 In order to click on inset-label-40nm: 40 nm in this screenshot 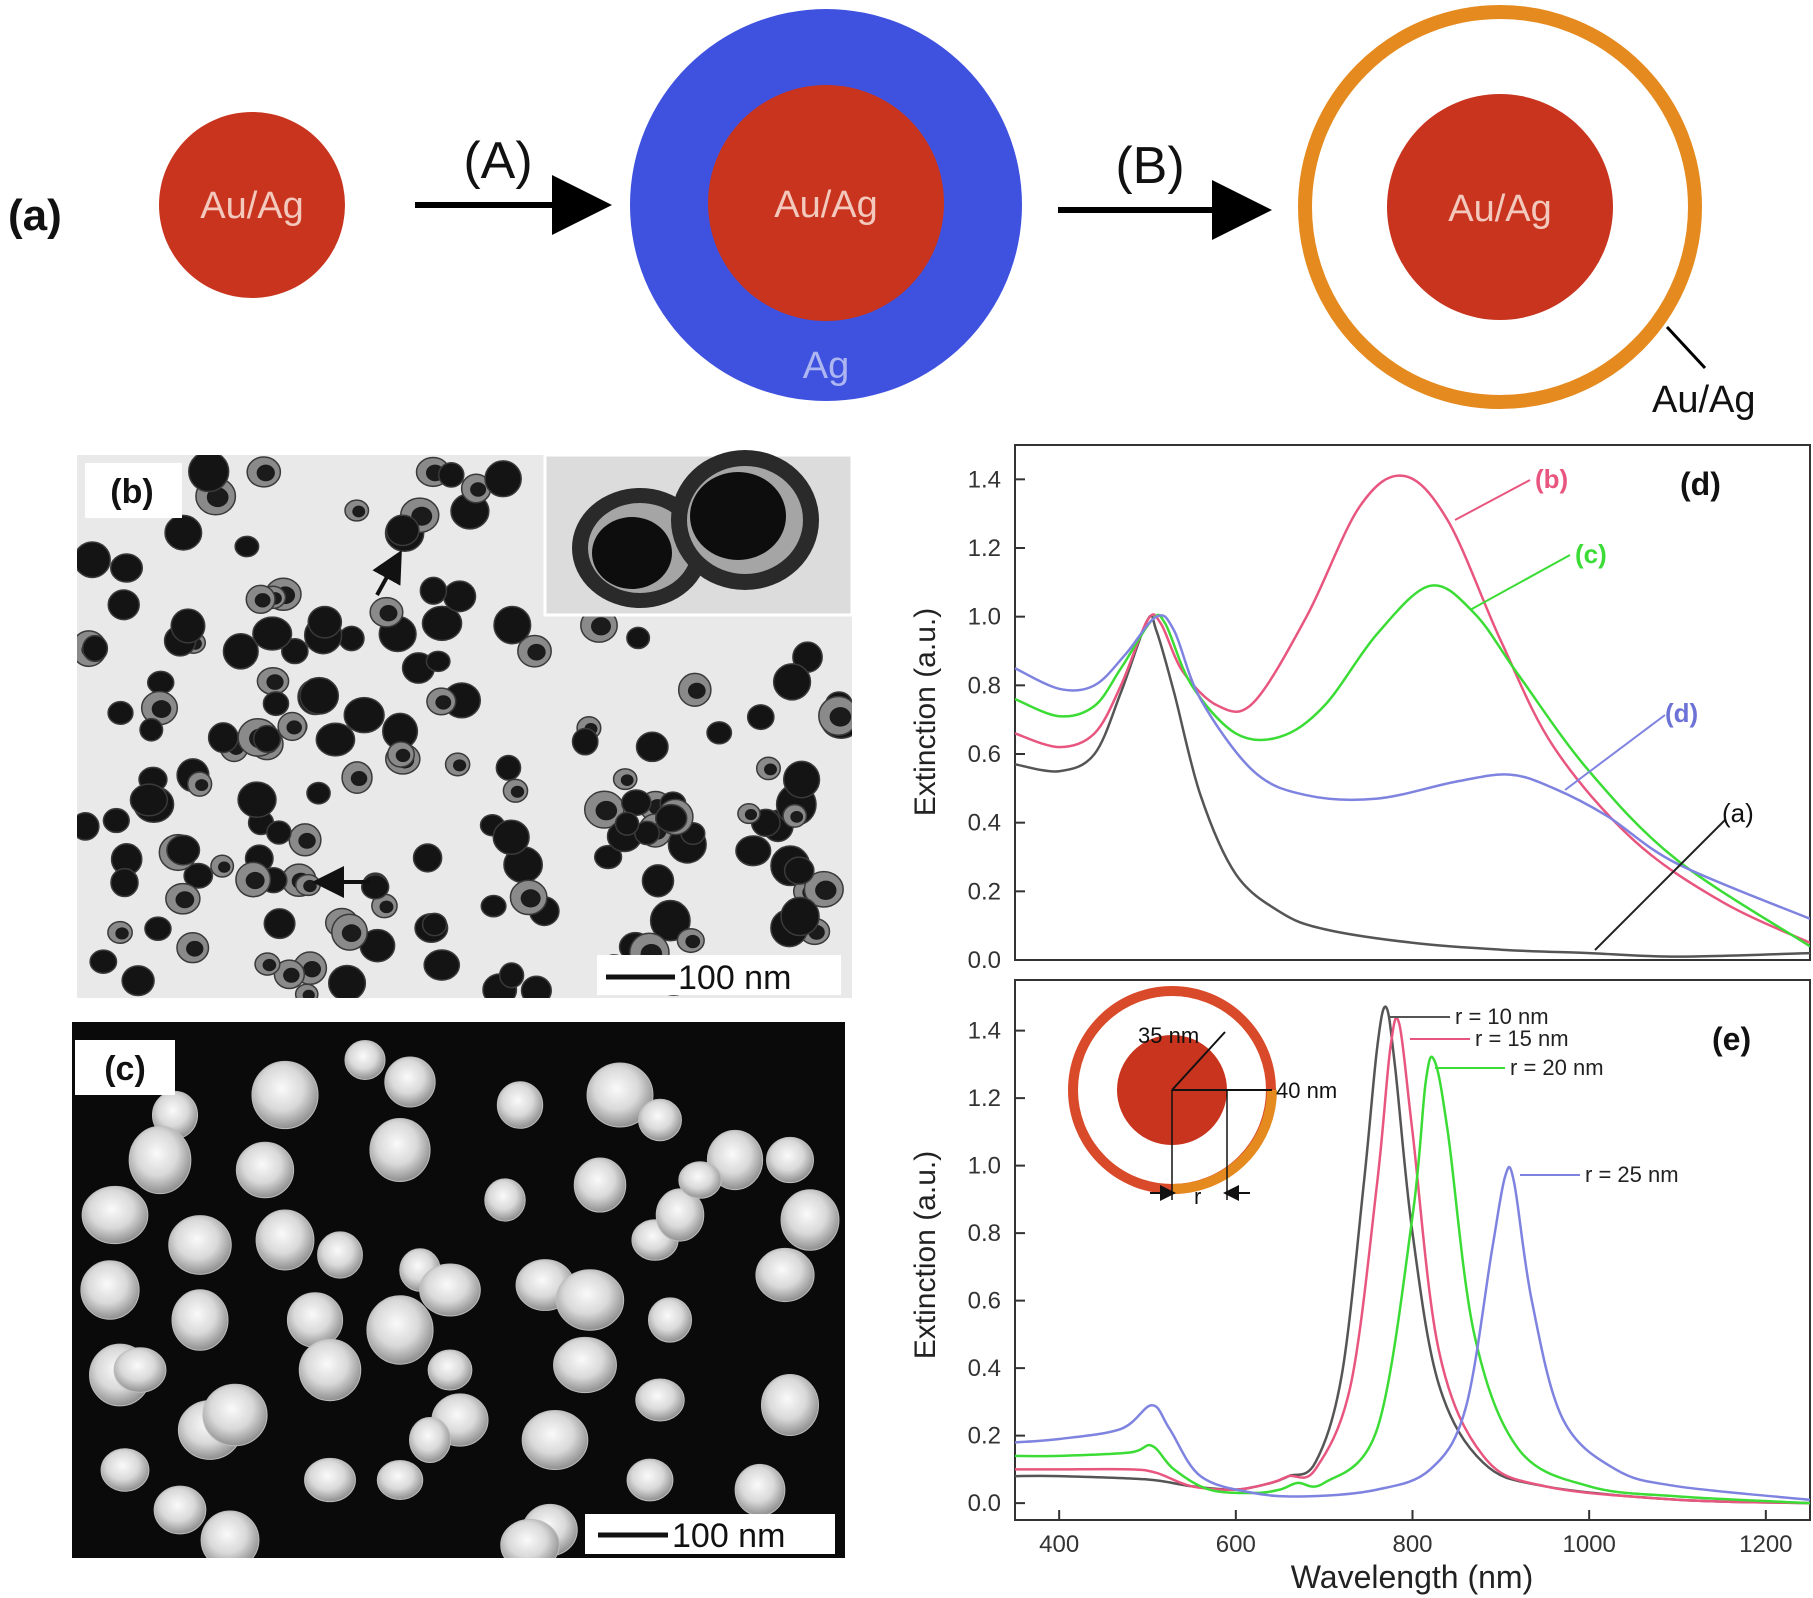, I will do `click(1306, 1090)`.